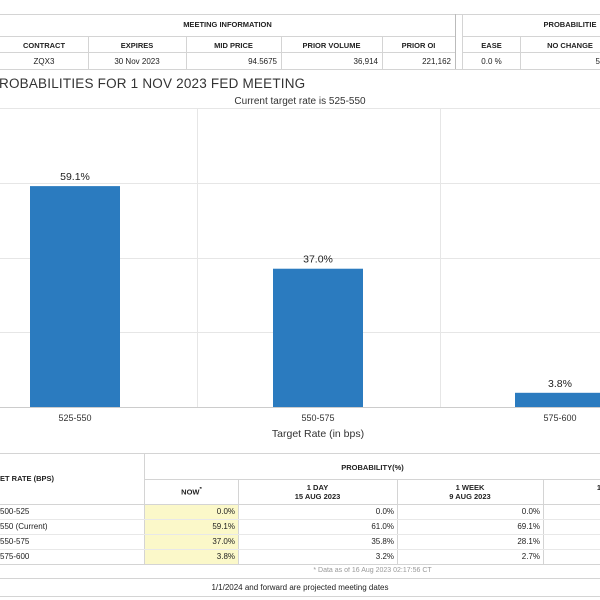 This screenshot has width=600, height=600. Describe the element at coordinates (455, 42) in the screenshot. I see `panel-divider` at that location.